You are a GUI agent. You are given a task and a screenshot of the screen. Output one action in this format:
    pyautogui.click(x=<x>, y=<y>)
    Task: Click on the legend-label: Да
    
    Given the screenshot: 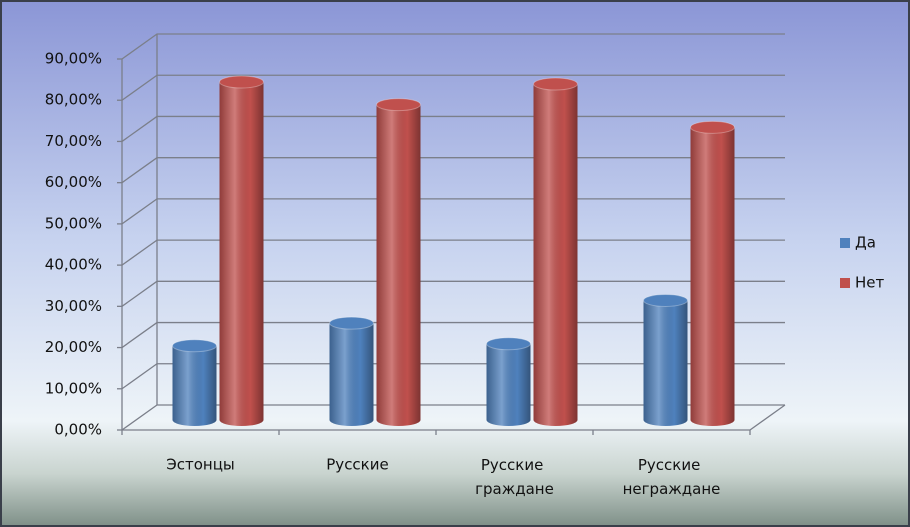 What is the action you would take?
    pyautogui.click(x=865, y=243)
    